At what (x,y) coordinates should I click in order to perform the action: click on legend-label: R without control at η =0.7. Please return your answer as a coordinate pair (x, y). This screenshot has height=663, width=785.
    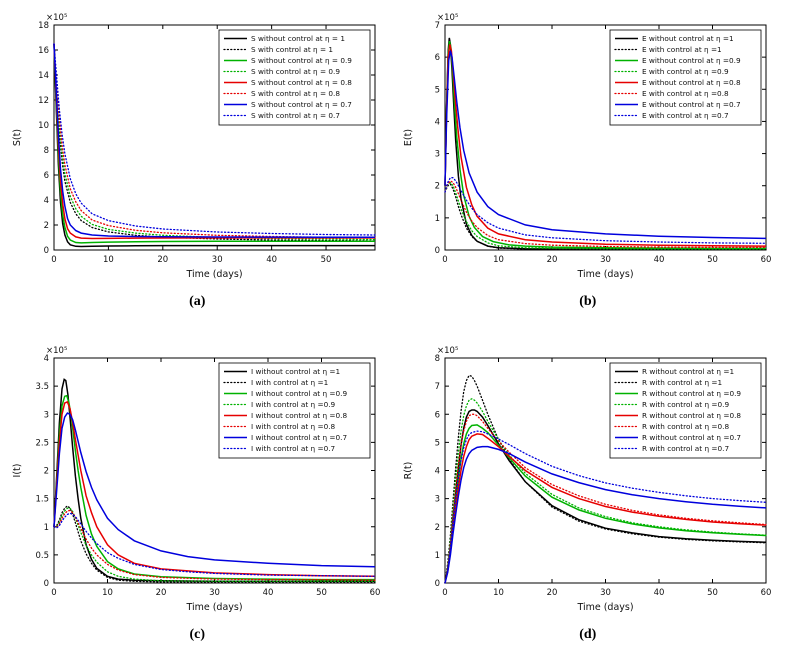
    Looking at the image, I should click on (691, 437).